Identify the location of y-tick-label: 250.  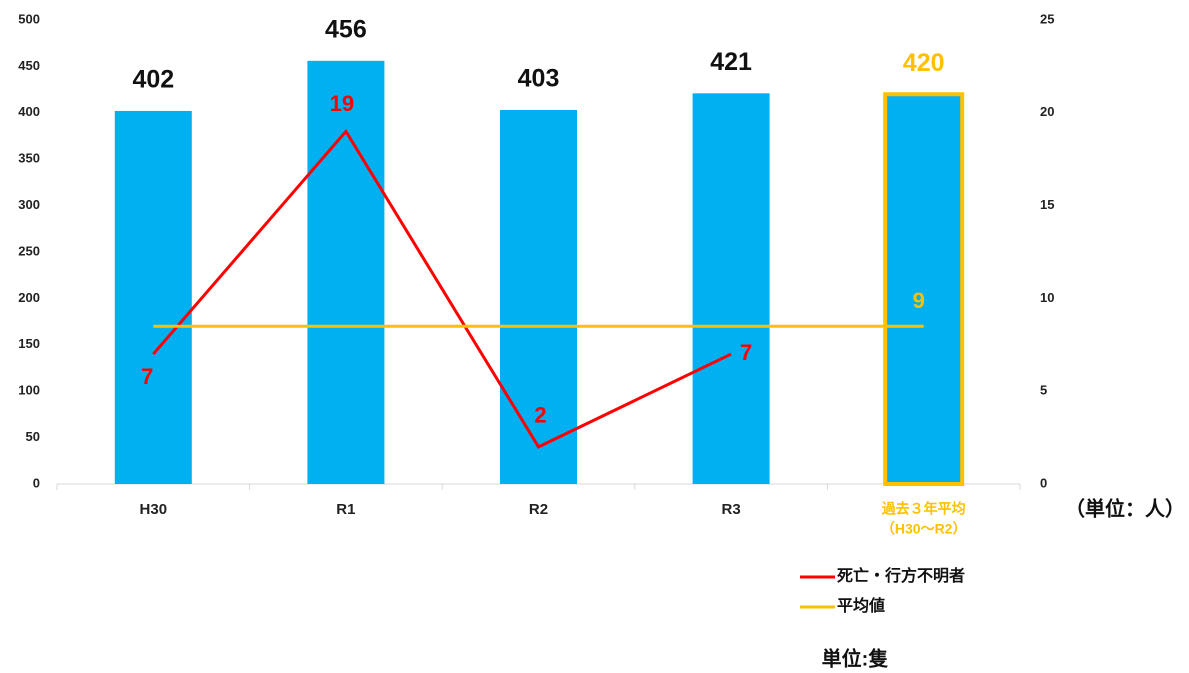
(29, 250).